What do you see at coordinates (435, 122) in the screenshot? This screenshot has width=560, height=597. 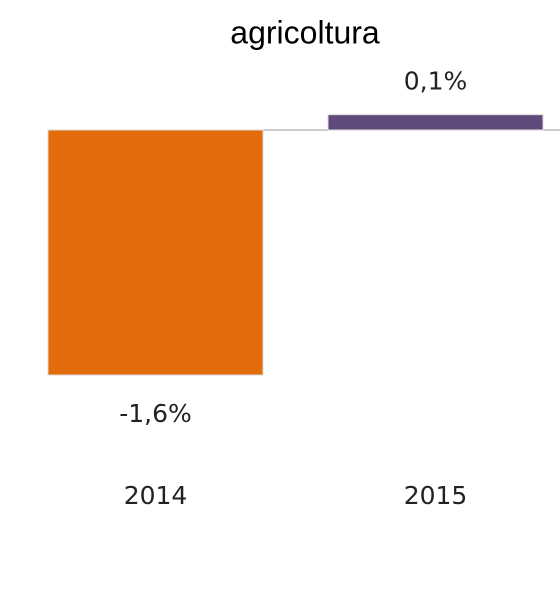 I see `bar` at bounding box center [435, 122].